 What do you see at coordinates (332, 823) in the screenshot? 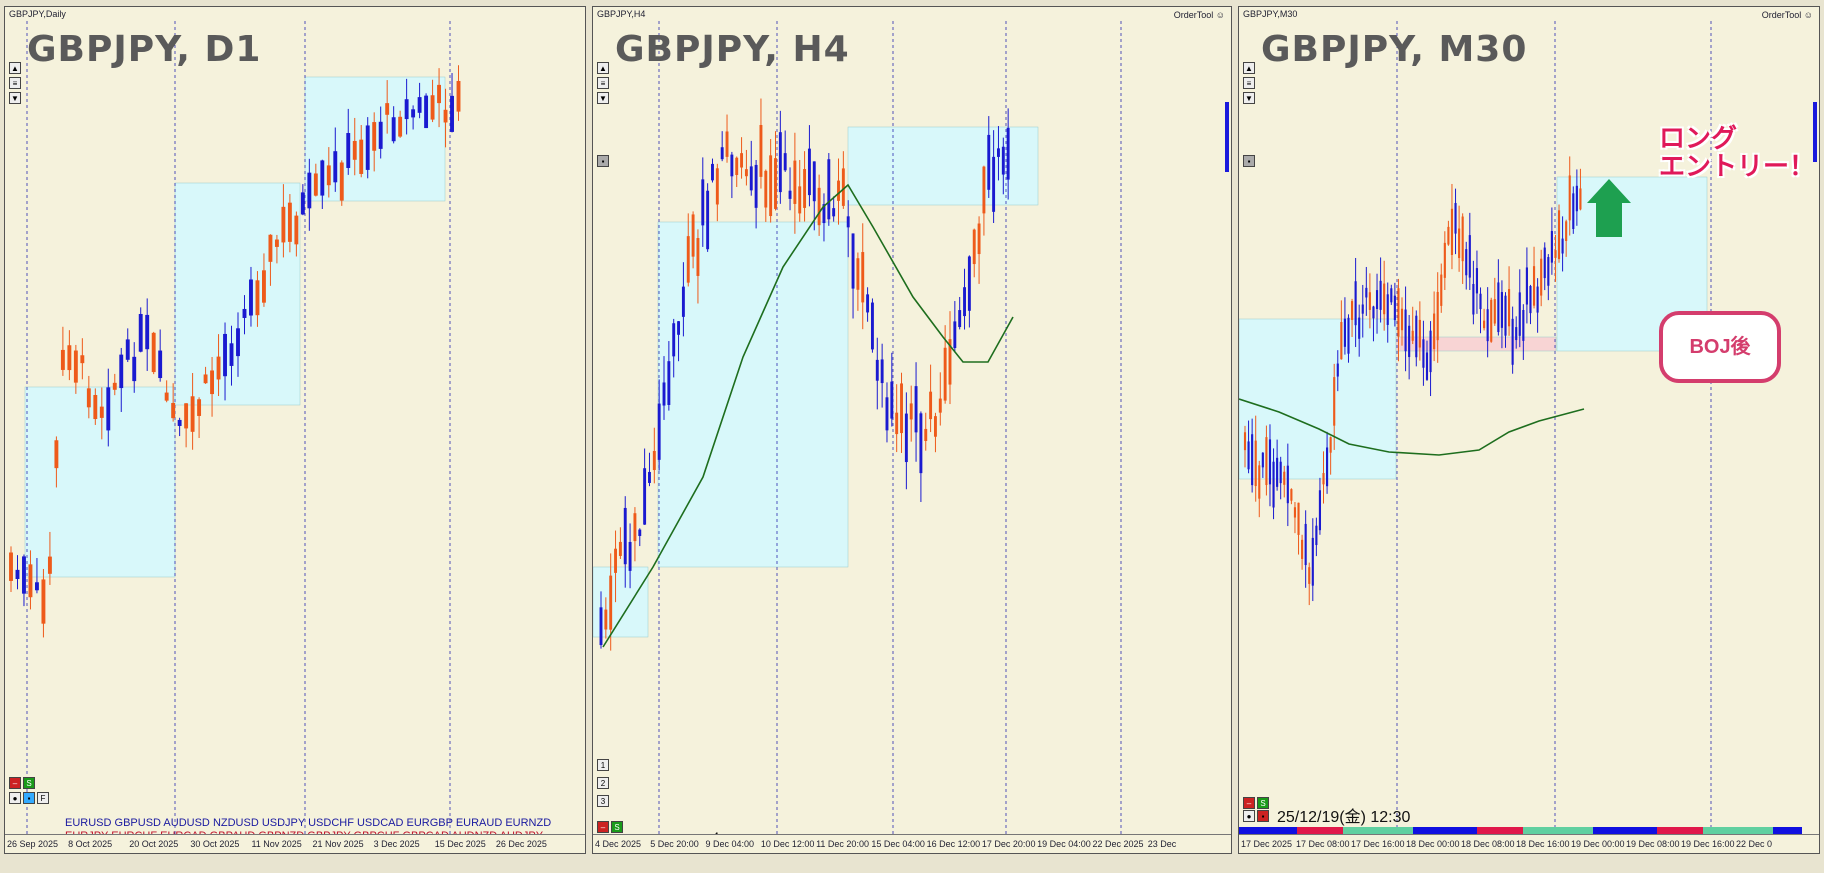
I see `symbol-item: USDCHF` at bounding box center [332, 823].